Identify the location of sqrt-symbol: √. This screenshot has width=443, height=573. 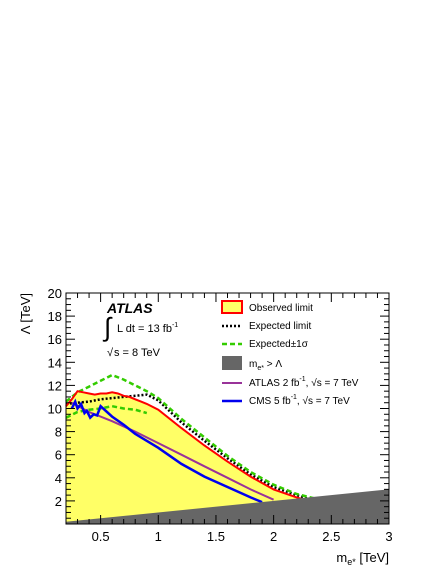
(110, 353).